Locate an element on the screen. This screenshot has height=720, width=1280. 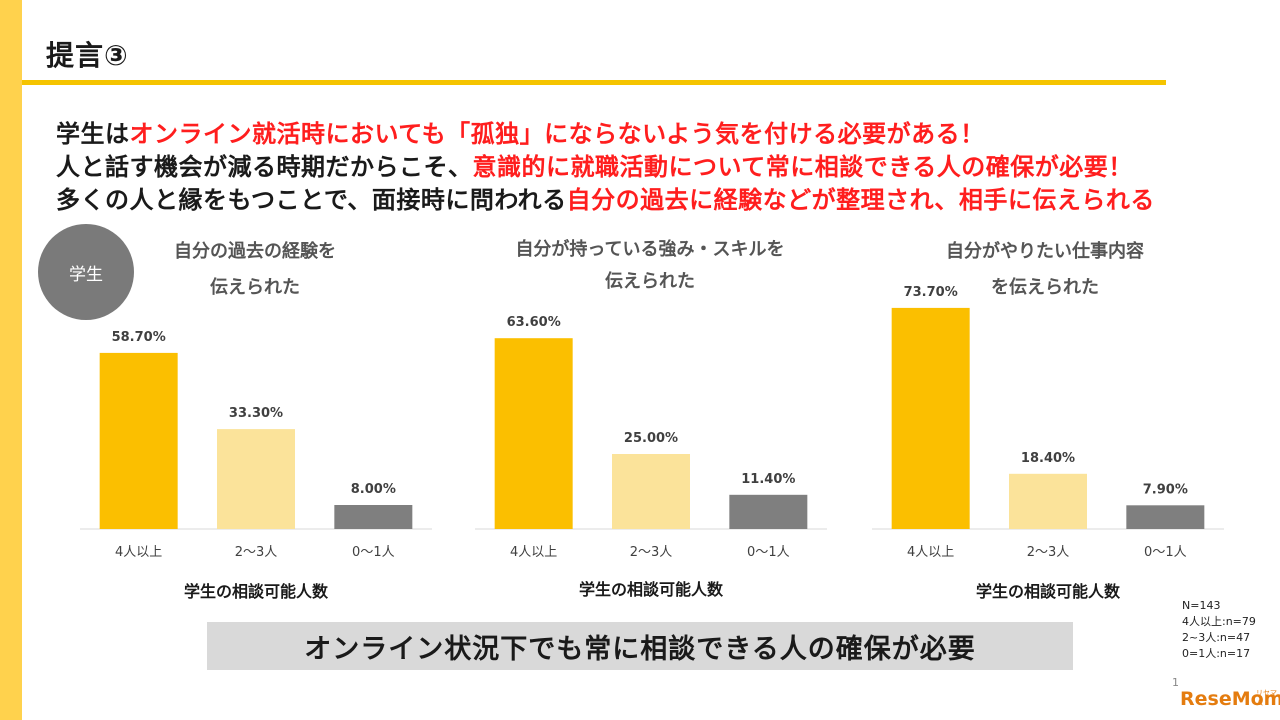
sample-size-notes: N=143 4人以上:n=79 2~3人:n=47 0=1人:n=17 is located at coordinates (1219, 630).